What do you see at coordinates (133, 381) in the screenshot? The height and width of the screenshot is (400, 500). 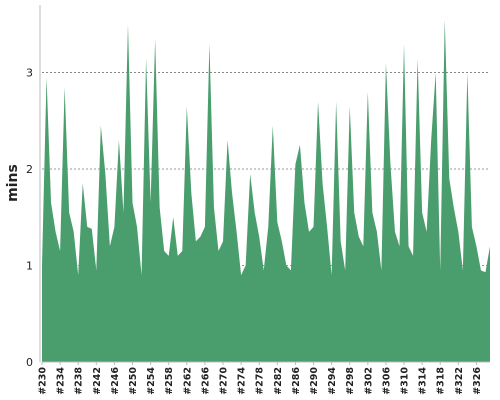 I see `x-tick-label: #250` at bounding box center [133, 381].